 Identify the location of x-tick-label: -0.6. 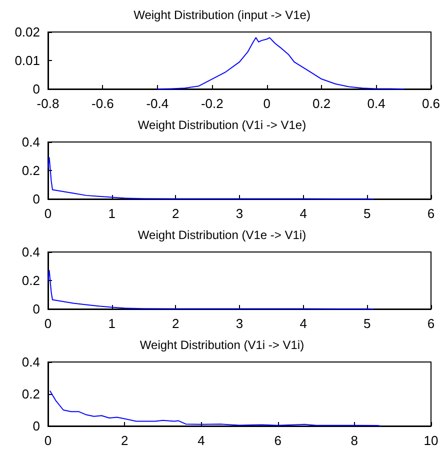
(103, 103).